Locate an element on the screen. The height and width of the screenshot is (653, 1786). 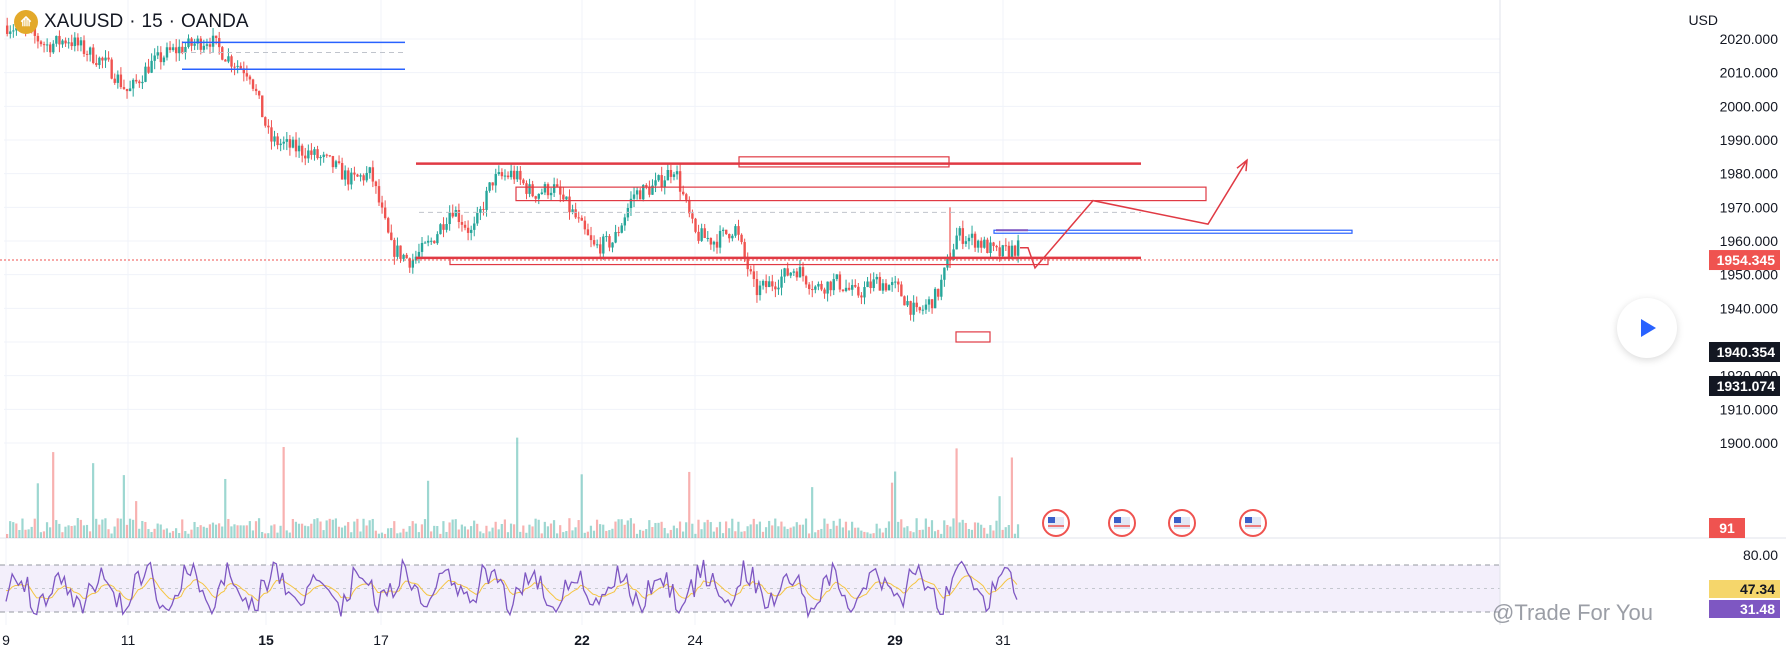
play-icon is located at coordinates (1648, 328).